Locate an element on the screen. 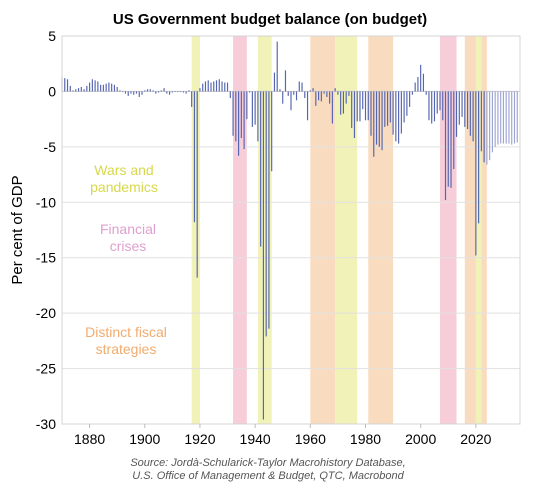 The width and height of the screenshot is (538, 495). x-tick-label: 1940 is located at coordinates (255, 439).